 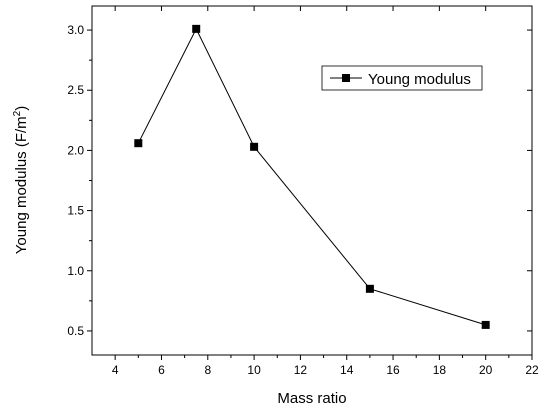 What do you see at coordinates (75, 331) in the screenshot?
I see `y-tick-label: 0.5` at bounding box center [75, 331].